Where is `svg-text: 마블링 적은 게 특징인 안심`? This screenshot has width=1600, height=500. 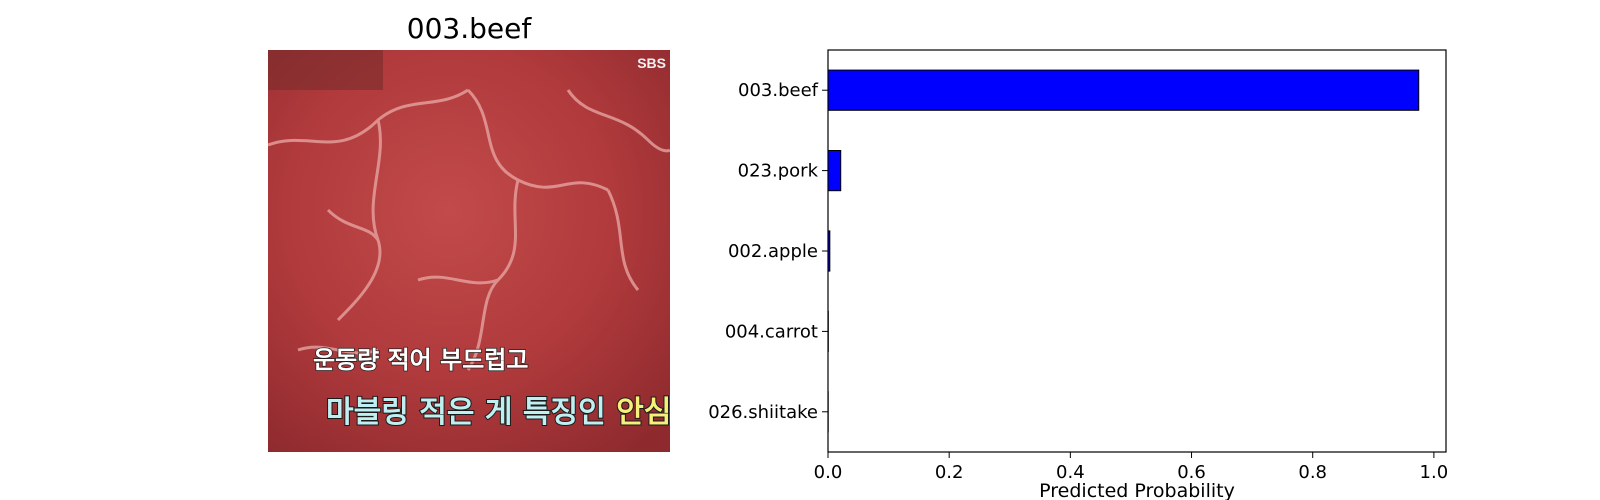 svg-text: 마블링 적은 게 특징인 안심 is located at coordinates (498, 412).